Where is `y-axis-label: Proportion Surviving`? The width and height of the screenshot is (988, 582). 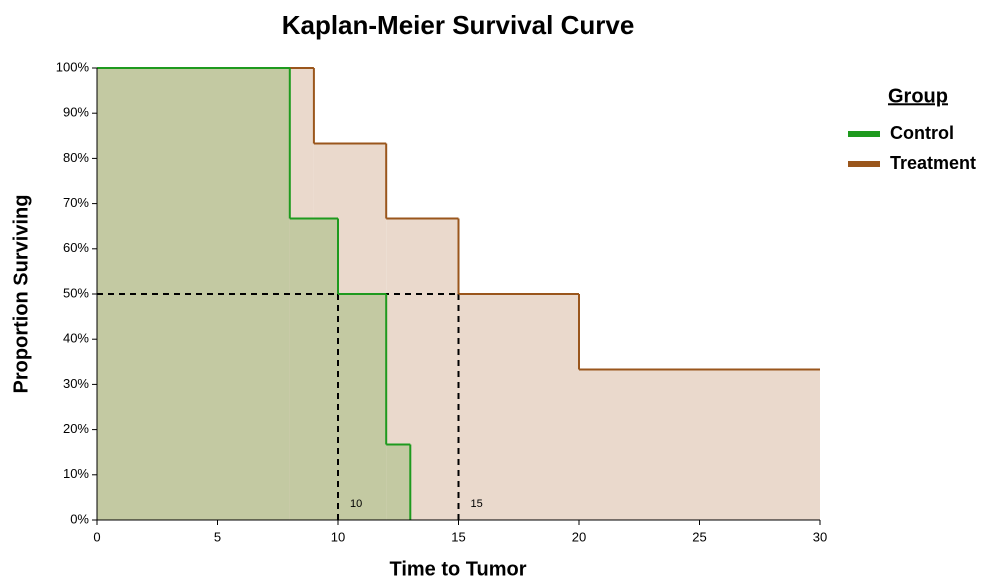
y-axis-label: Proportion Surviving is located at coordinates (21, 294).